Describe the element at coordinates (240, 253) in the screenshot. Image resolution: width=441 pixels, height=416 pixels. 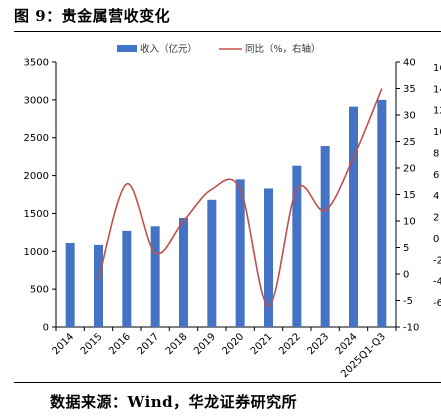
I see `bar-2020` at that location.